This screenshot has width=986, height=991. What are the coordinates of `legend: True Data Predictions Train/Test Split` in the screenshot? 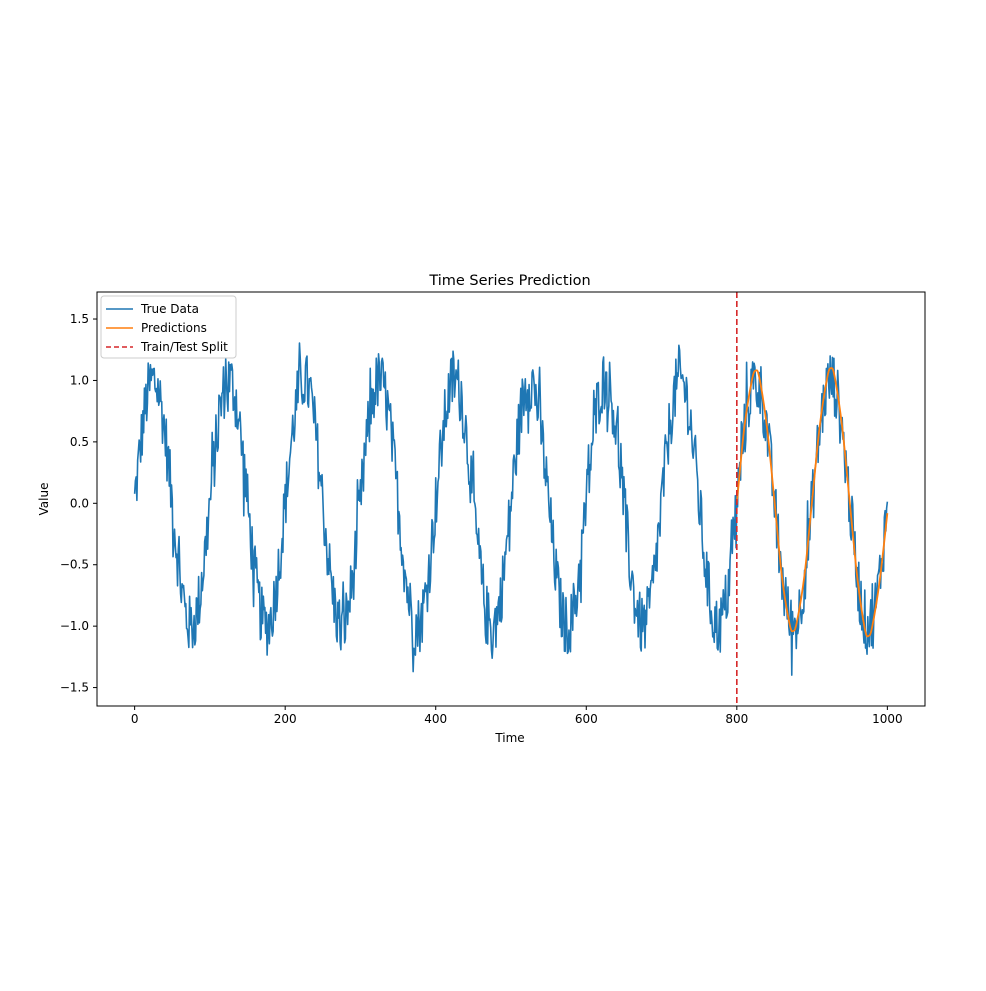 It's located at (168, 327).